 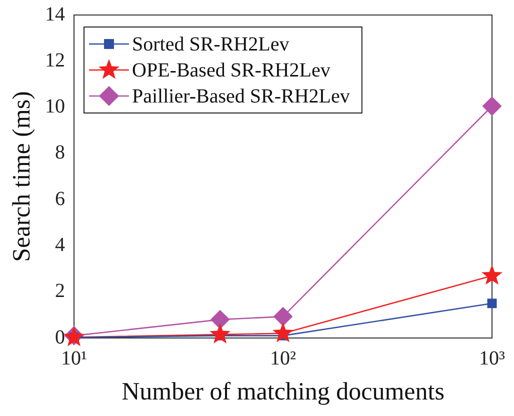 I want to click on y-tick-label: 0, so click(x=60, y=337).